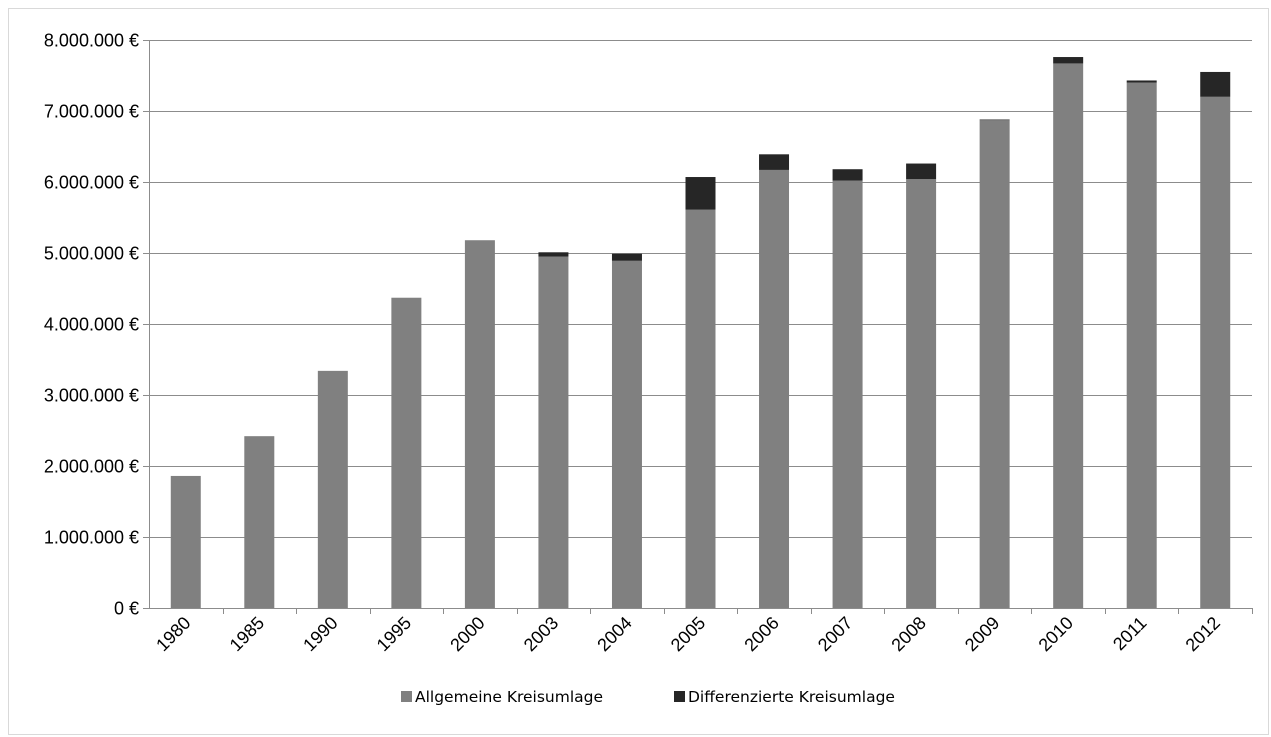 Image resolution: width=1271 pixels, height=737 pixels. What do you see at coordinates (679, 696) in the screenshot?
I see `legend-swatch-differenzierte` at bounding box center [679, 696].